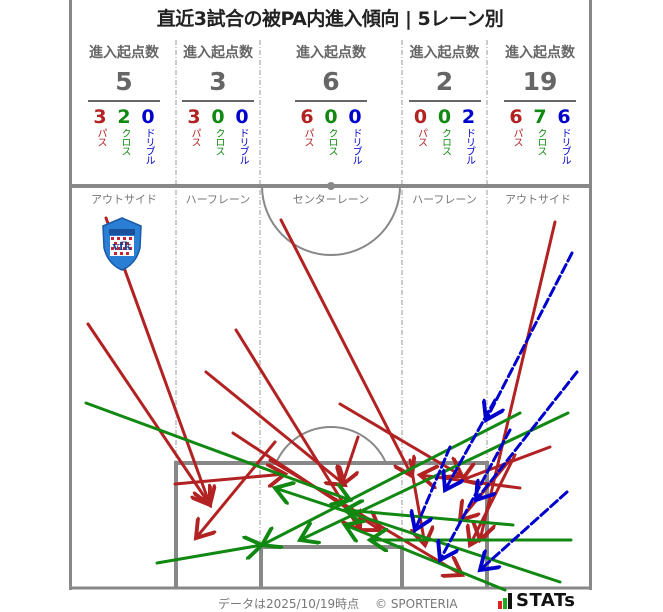 The height and width of the screenshot is (612, 663). What do you see at coordinates (218, 81) in the screenshot?
I see `lane-total: 3` at bounding box center [218, 81].